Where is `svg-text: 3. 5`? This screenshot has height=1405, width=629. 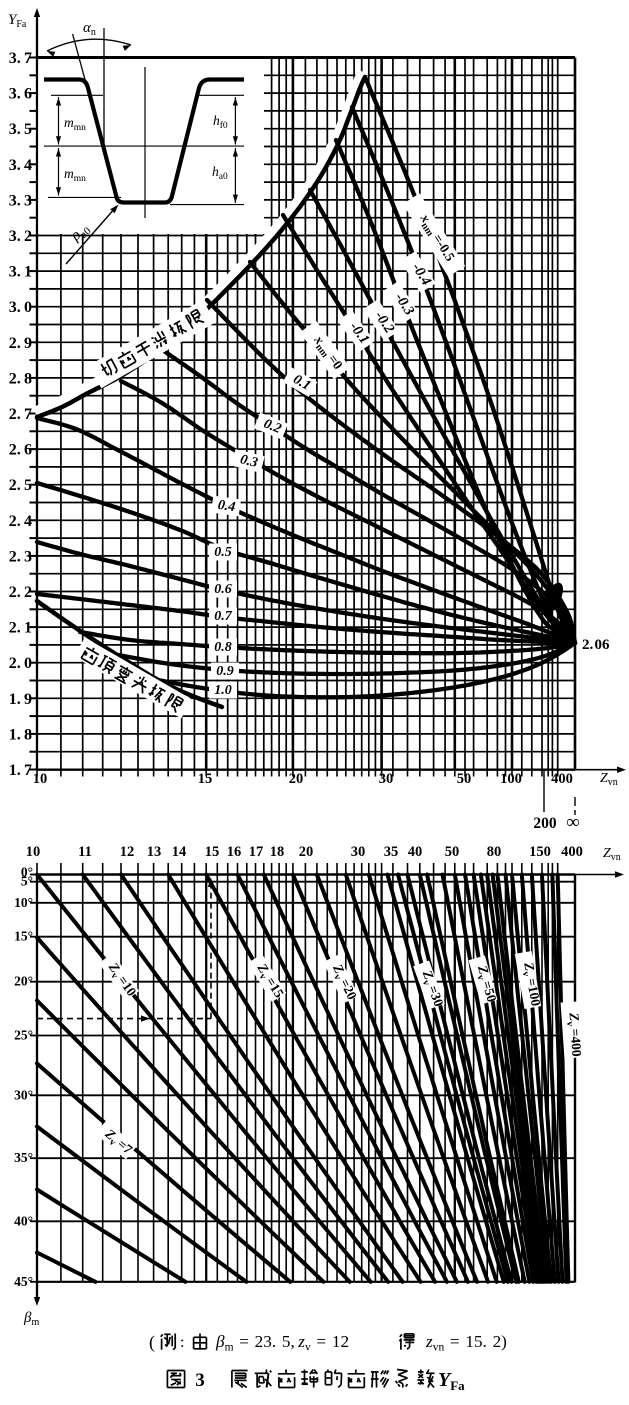
svg-text: 3. 5 is located at coordinates (20, 129).